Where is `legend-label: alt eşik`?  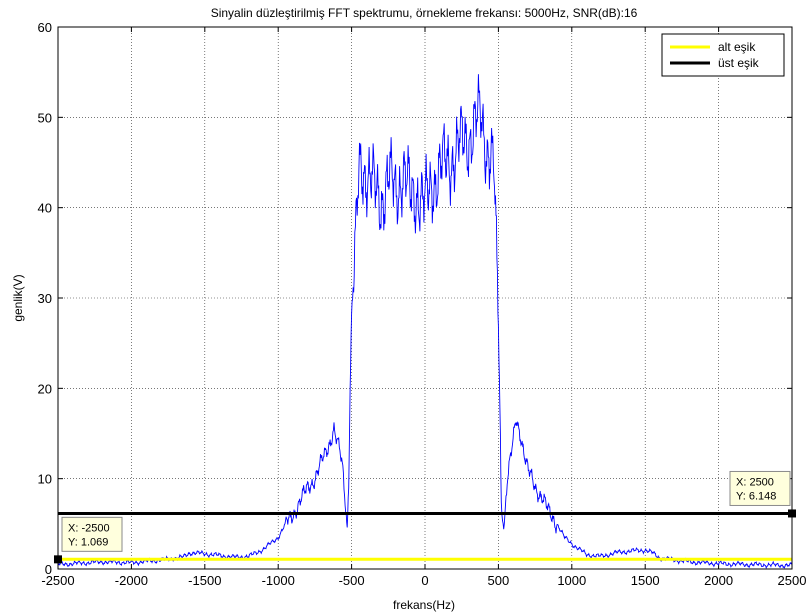 legend-label: alt eşik is located at coordinates (737, 47).